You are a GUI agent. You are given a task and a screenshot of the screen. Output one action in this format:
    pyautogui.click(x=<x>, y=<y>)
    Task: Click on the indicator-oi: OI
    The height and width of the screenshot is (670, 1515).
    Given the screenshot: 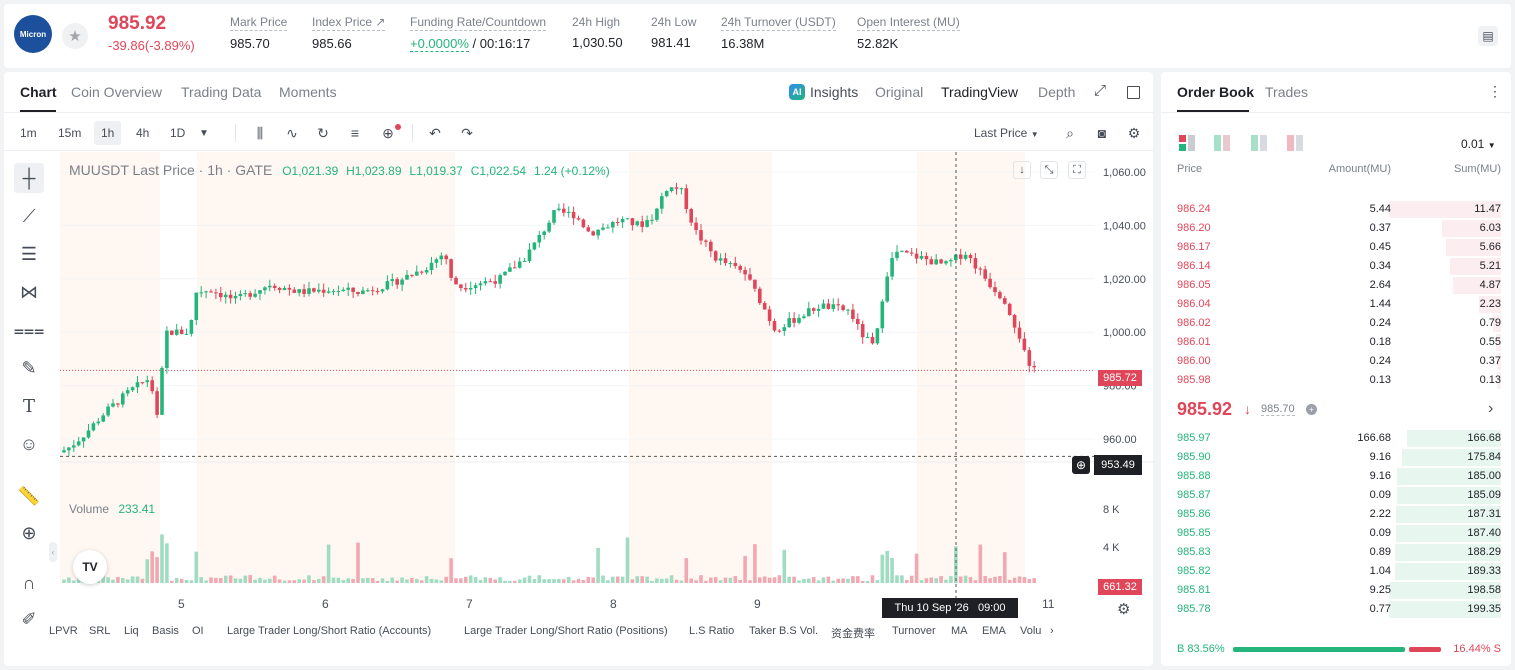 What is the action you would take?
    pyautogui.click(x=198, y=631)
    